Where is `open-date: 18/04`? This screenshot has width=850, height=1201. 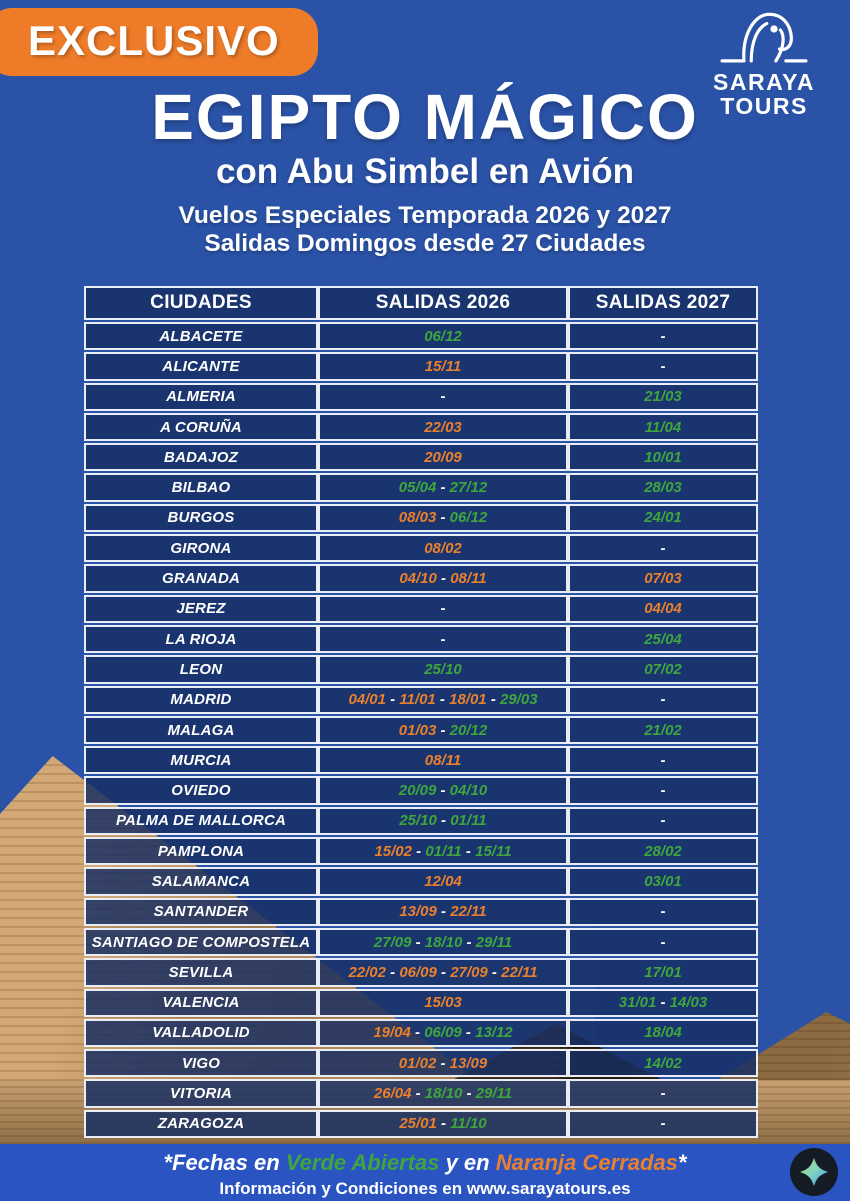 open-date: 18/04 is located at coordinates (663, 1033).